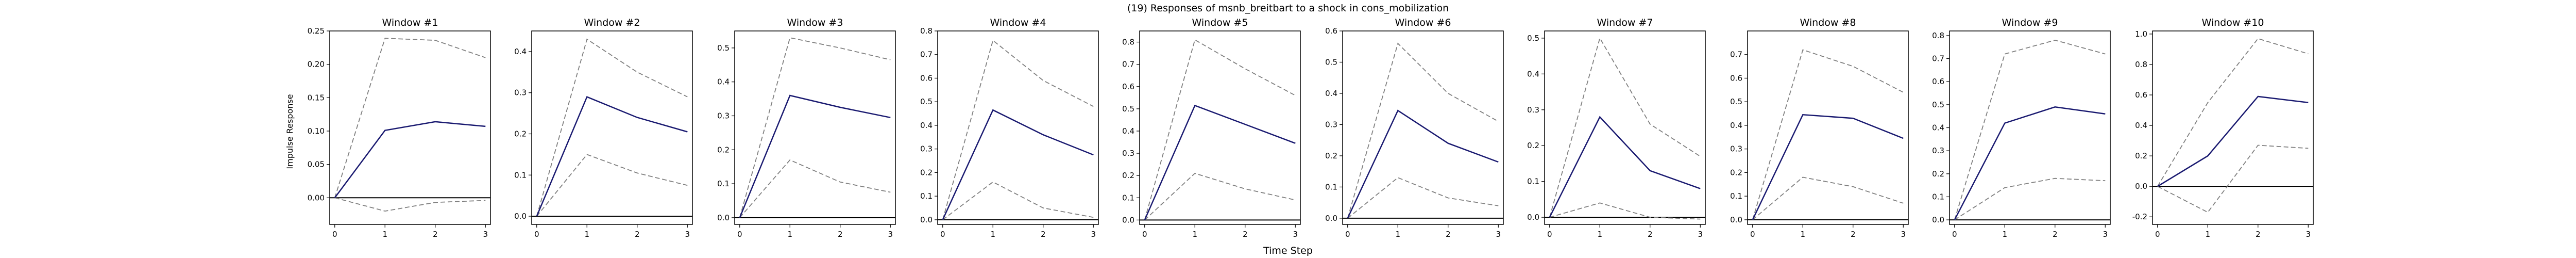 The height and width of the screenshot is (258, 2576). What do you see at coordinates (2233, 22) in the screenshot?
I see `subplot-title: Window #10` at bounding box center [2233, 22].